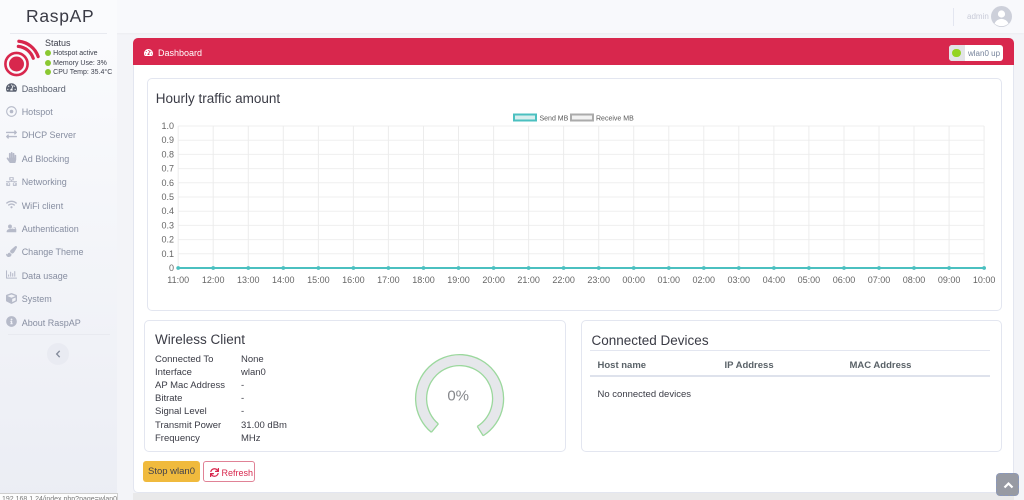 This screenshot has height=500, width=1024. What do you see at coordinates (809, 280) in the screenshot?
I see `svg-text: 05:00` at bounding box center [809, 280].